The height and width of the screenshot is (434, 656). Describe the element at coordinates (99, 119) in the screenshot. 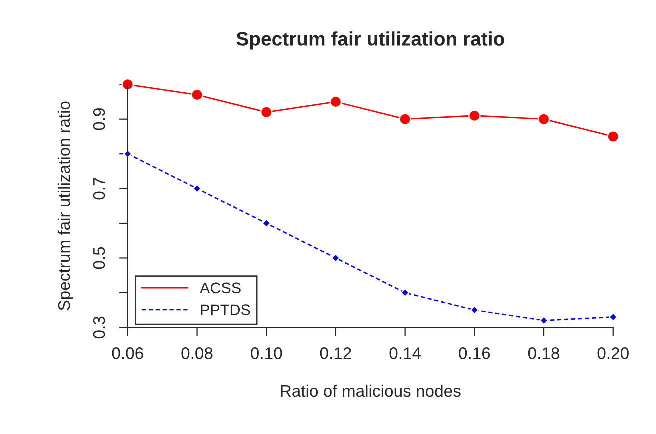

I see `y-tick-label: 0.9` at that location.